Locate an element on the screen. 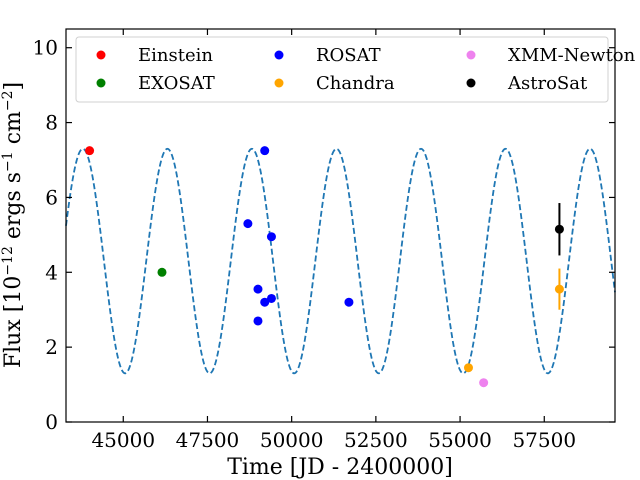 This screenshot has height=480, width=640. x-tick-label: 45000 is located at coordinates (123, 440).